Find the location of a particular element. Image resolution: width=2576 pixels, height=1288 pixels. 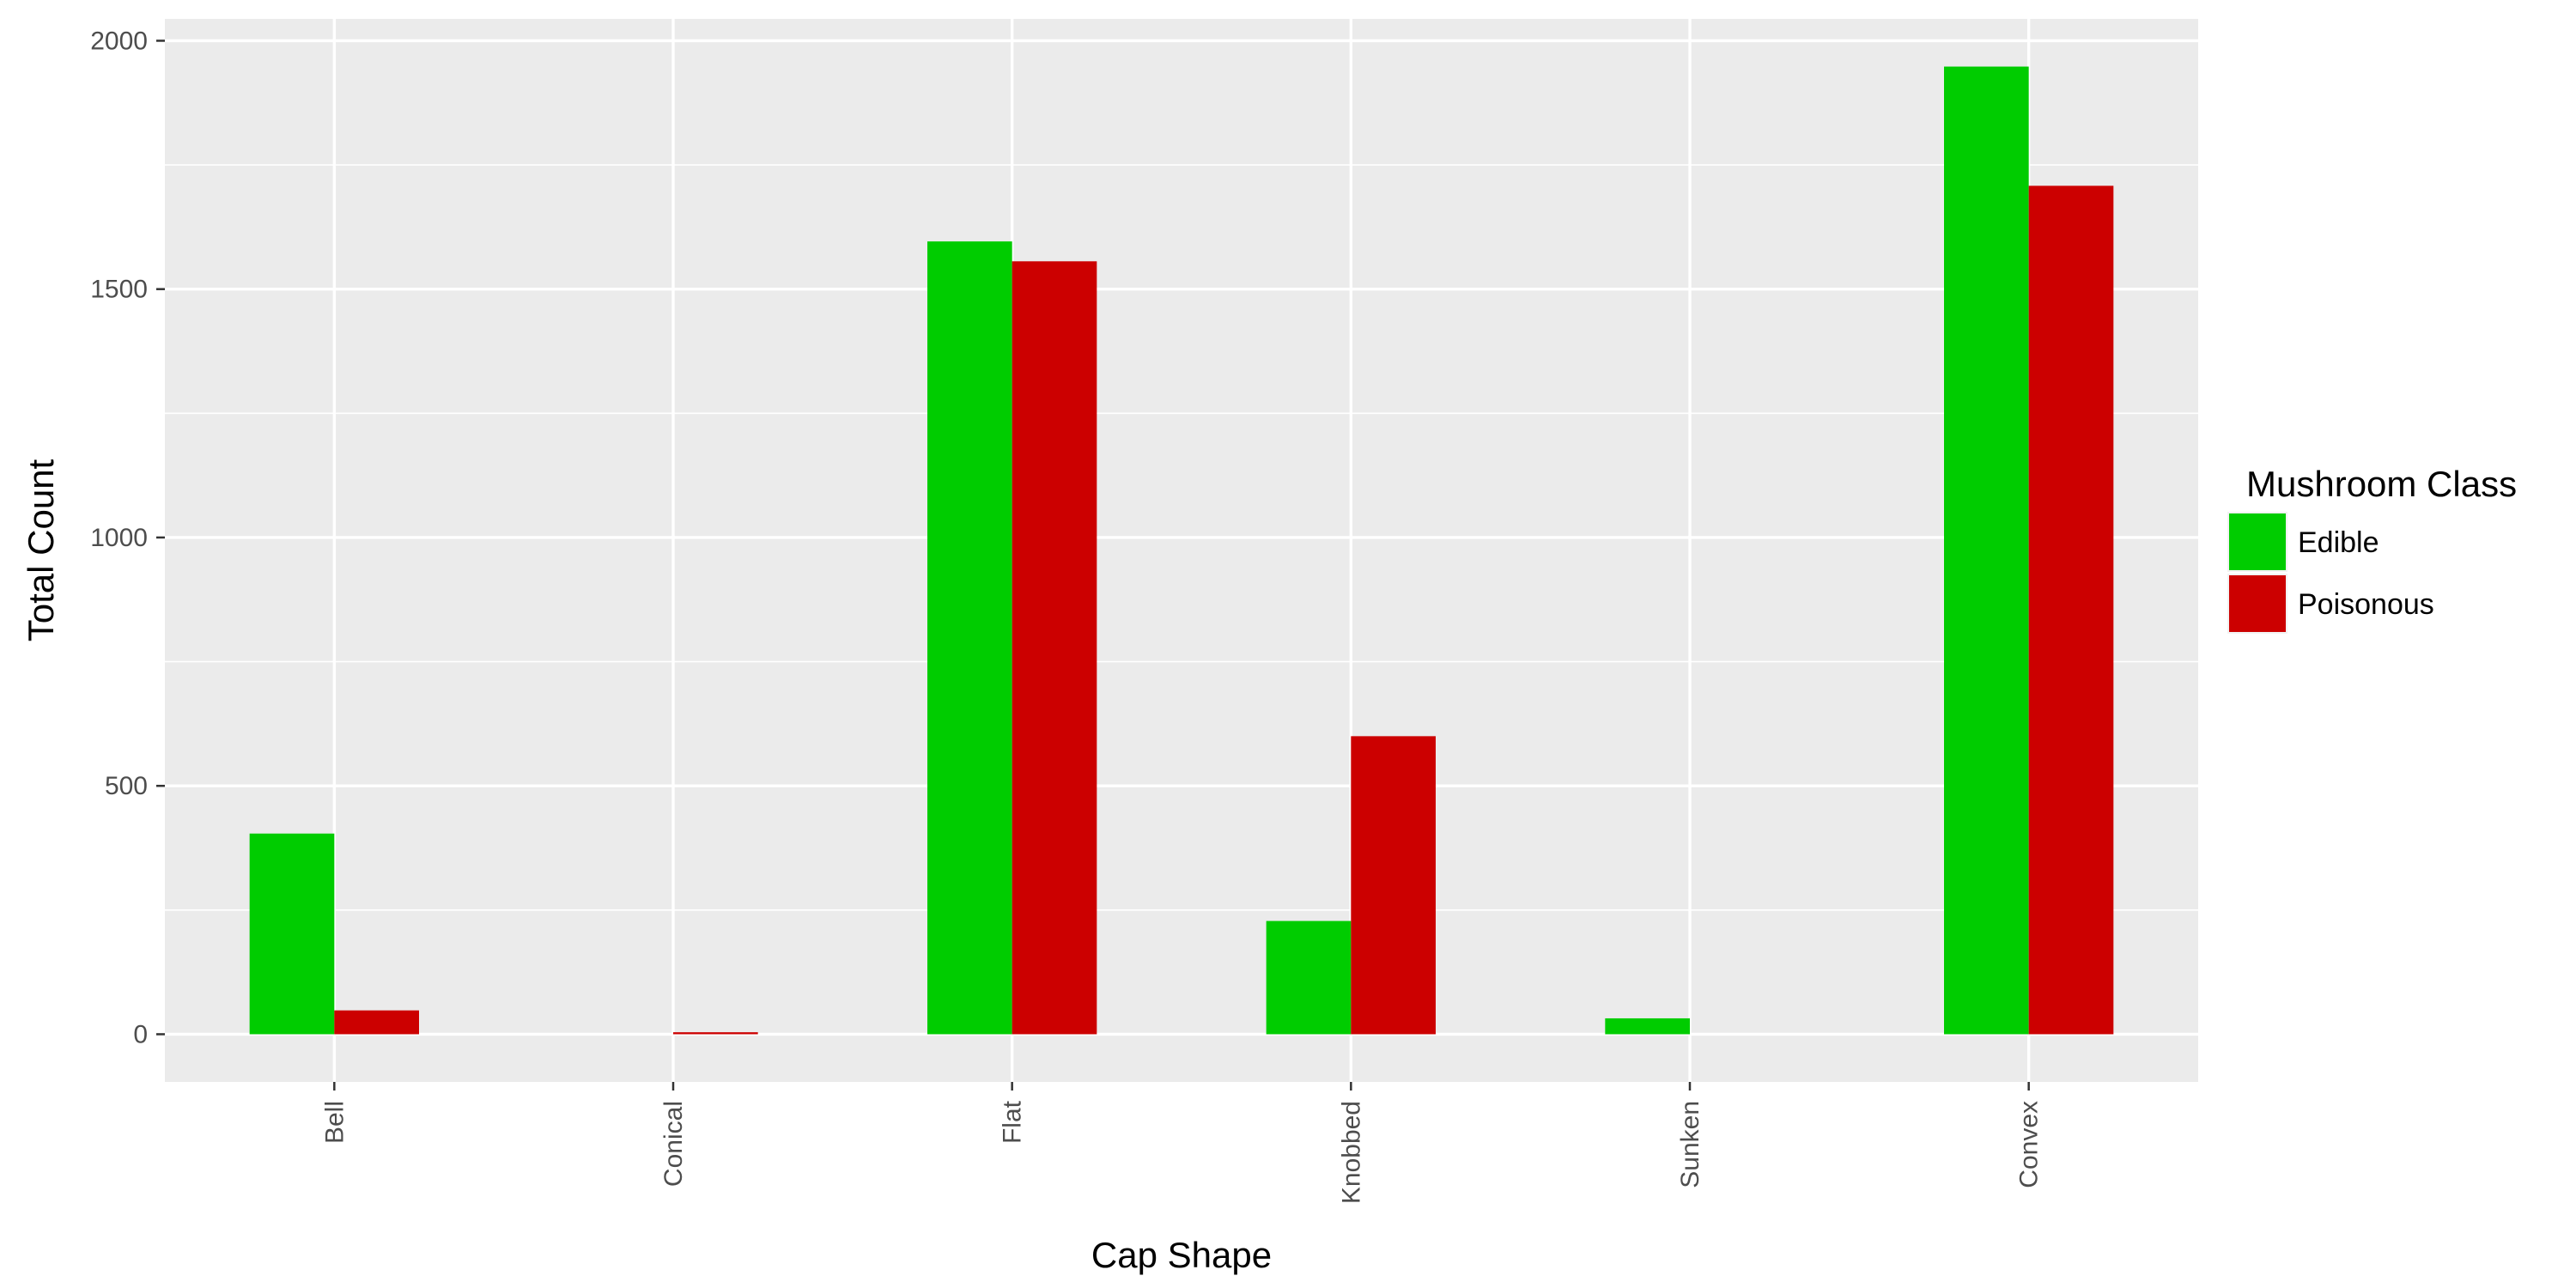

y-tick-label: 500 is located at coordinates (127, 786).